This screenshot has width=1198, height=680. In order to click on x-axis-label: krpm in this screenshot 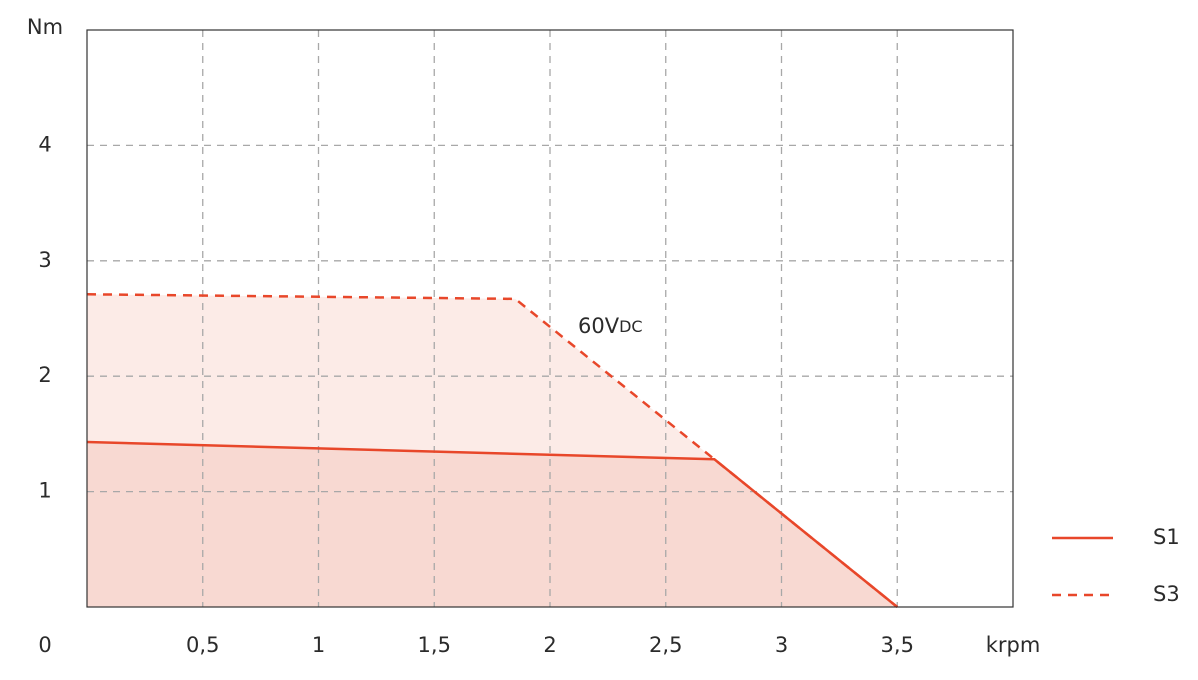, I will do `click(1013, 645)`.